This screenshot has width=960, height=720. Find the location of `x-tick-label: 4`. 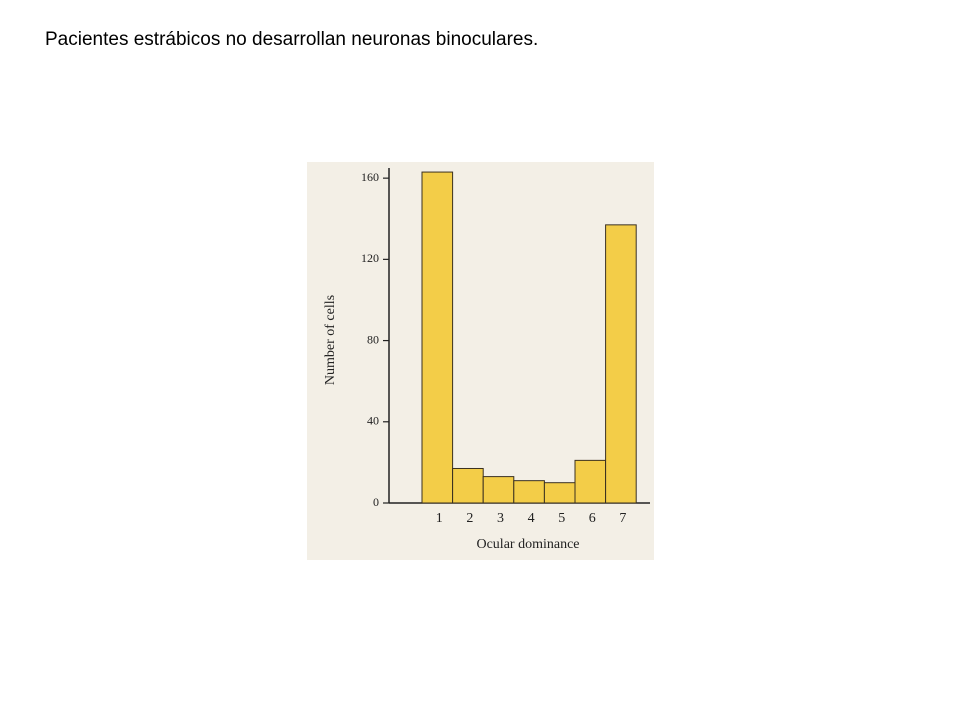

x-tick-label: 4 is located at coordinates (531, 518).